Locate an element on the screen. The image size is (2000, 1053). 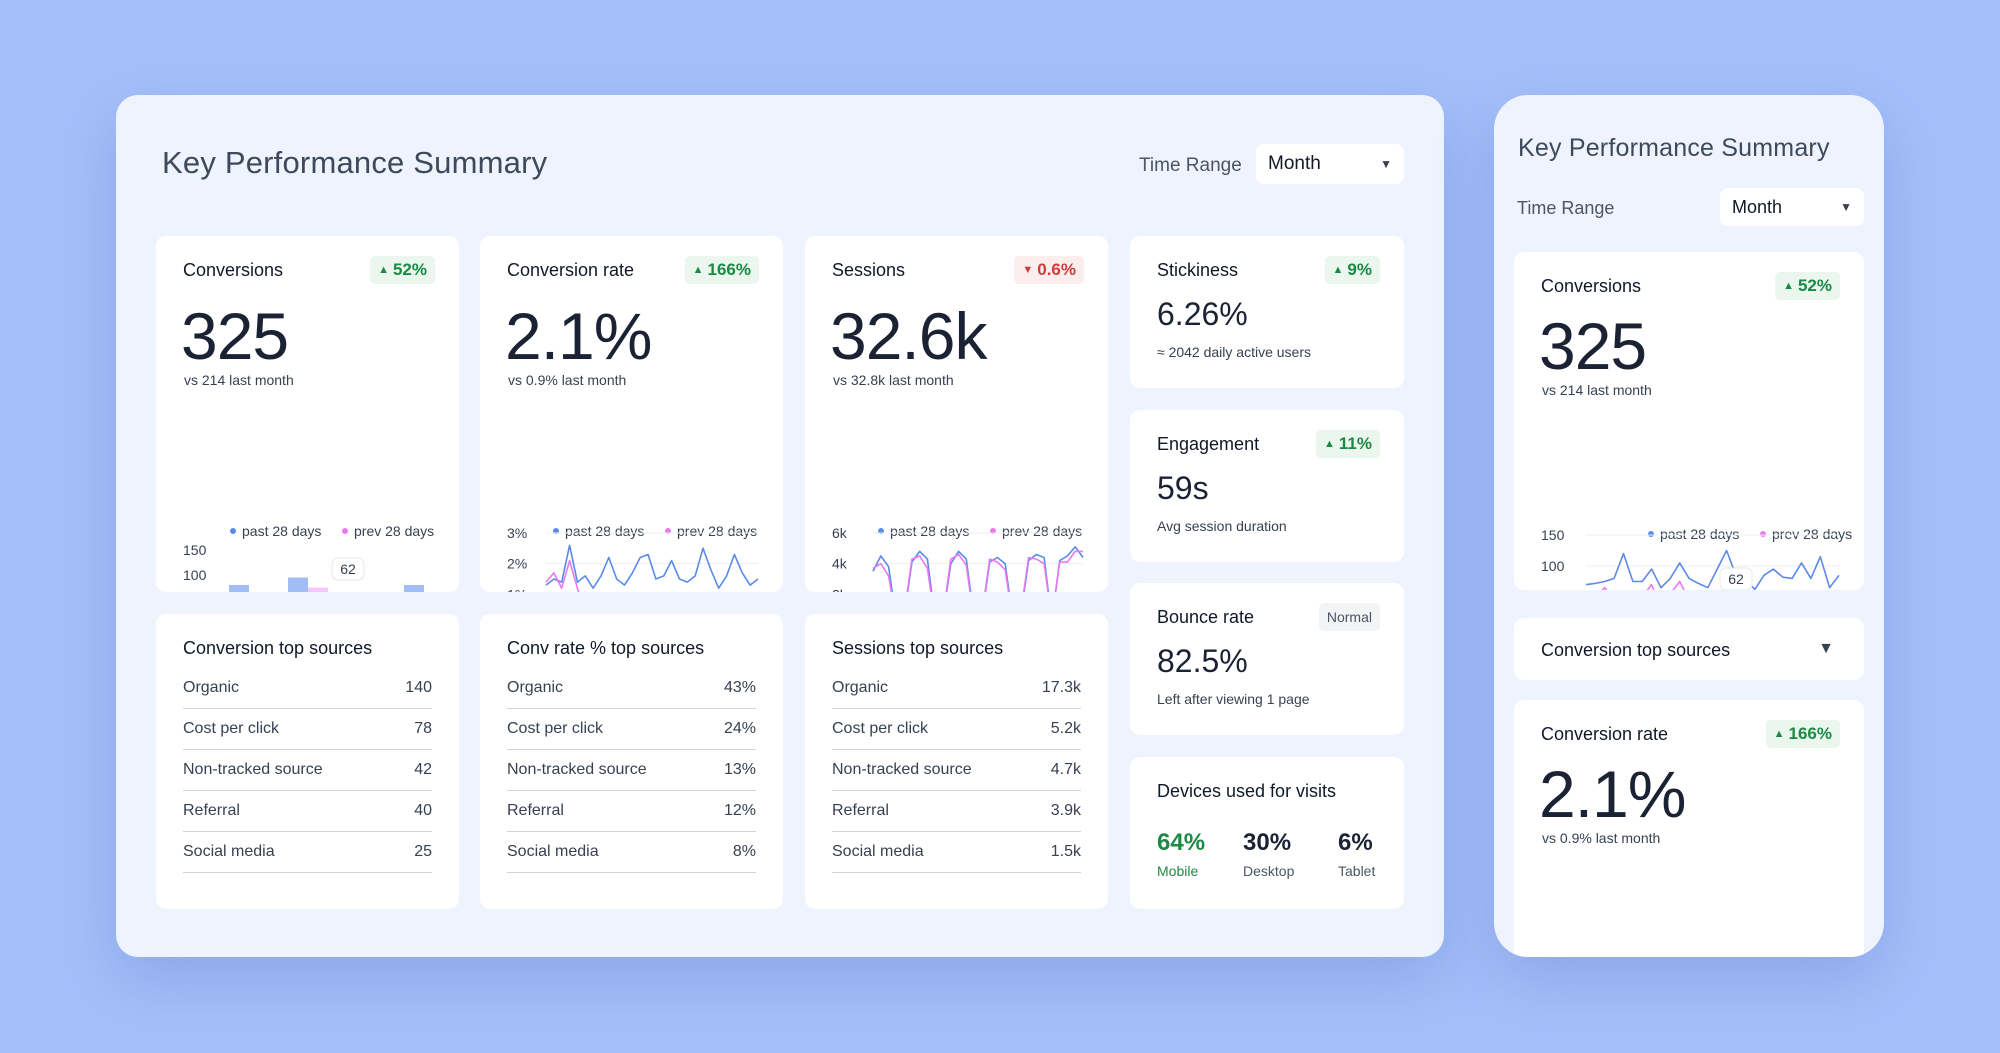
tooltip-box is located at coordinates (348, 569).